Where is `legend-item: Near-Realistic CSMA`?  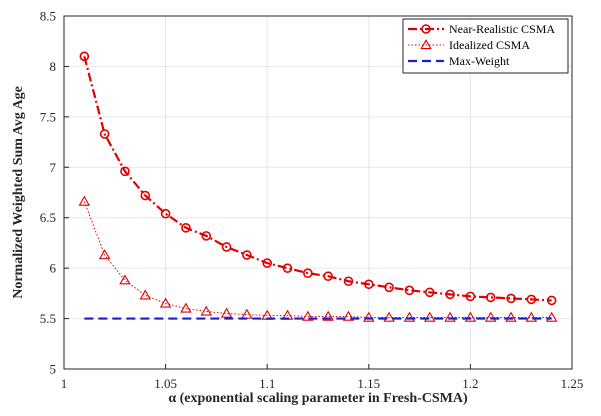 legend-item: Near-Realistic CSMA is located at coordinates (481, 29).